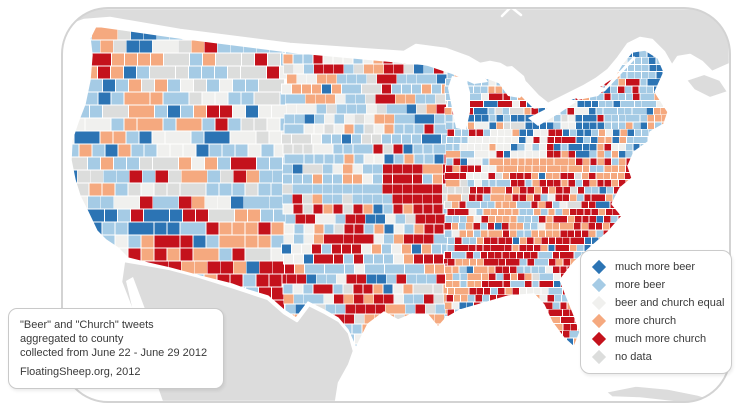  What do you see at coordinates (661, 339) in the screenshot?
I see `legend-label: much more church` at bounding box center [661, 339].